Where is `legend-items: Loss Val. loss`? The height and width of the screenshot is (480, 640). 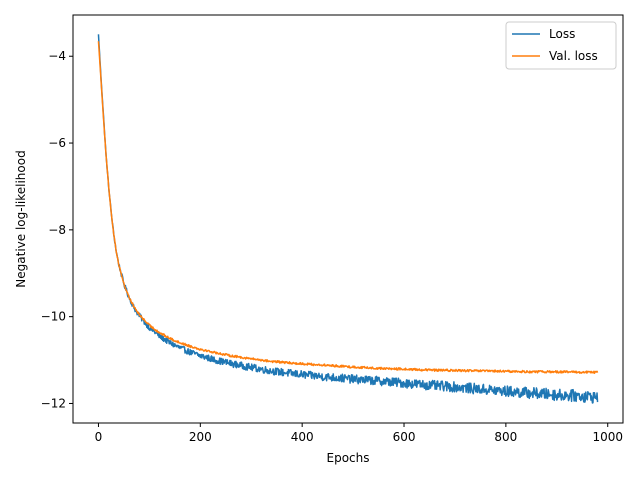
legend-items: Loss Val. loss is located at coordinates (555, 45).